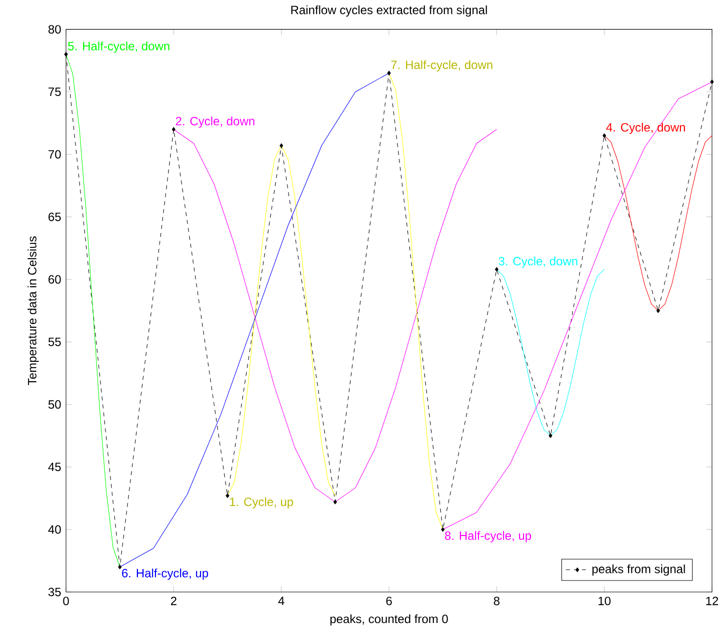  I want to click on y-tick-label: 50, so click(54, 404).